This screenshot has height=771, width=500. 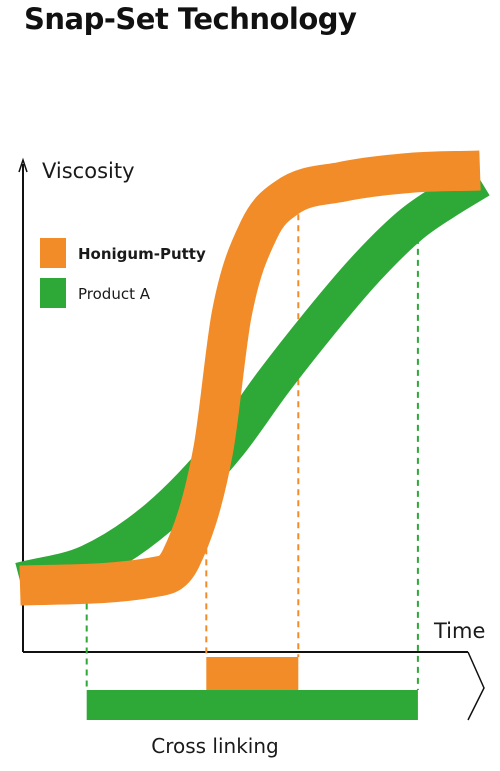 I want to click on legend-swatch-honigum-putty, so click(x=53, y=253).